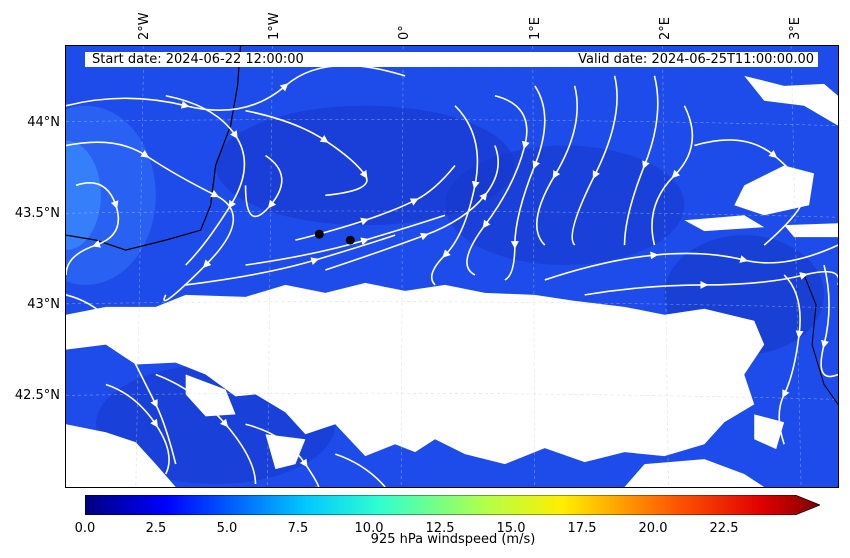 The width and height of the screenshot is (850, 558). What do you see at coordinates (37, 395) in the screenshot?
I see `lat-label-42-5: 42.5°N` at bounding box center [37, 395].